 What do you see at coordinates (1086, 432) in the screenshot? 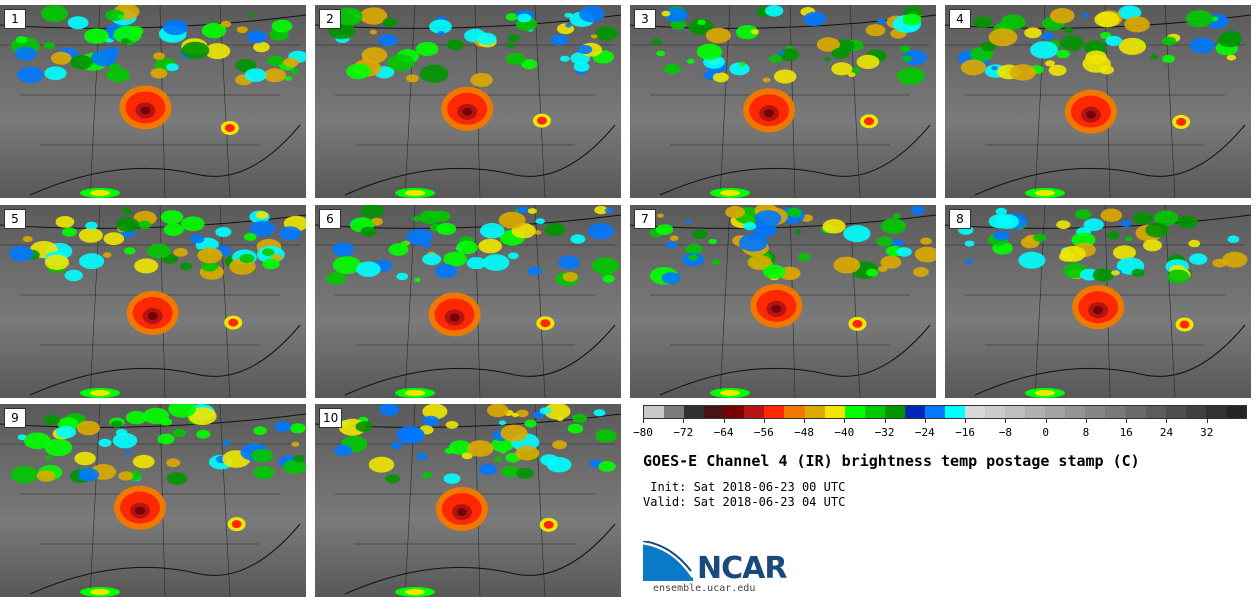
I see `tick-label: 8` at bounding box center [1086, 432].